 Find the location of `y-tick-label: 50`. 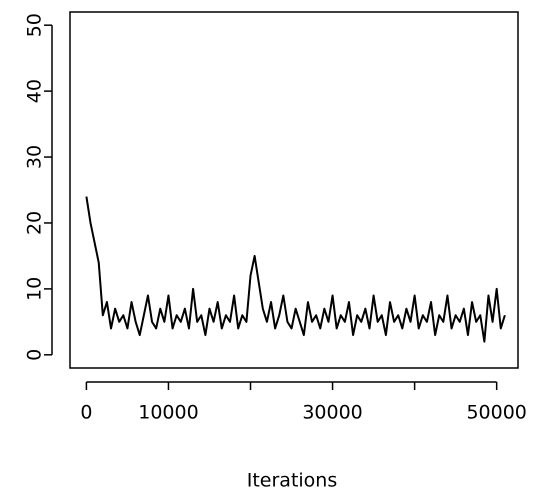

y-tick-label: 50 is located at coordinates (35, 25).